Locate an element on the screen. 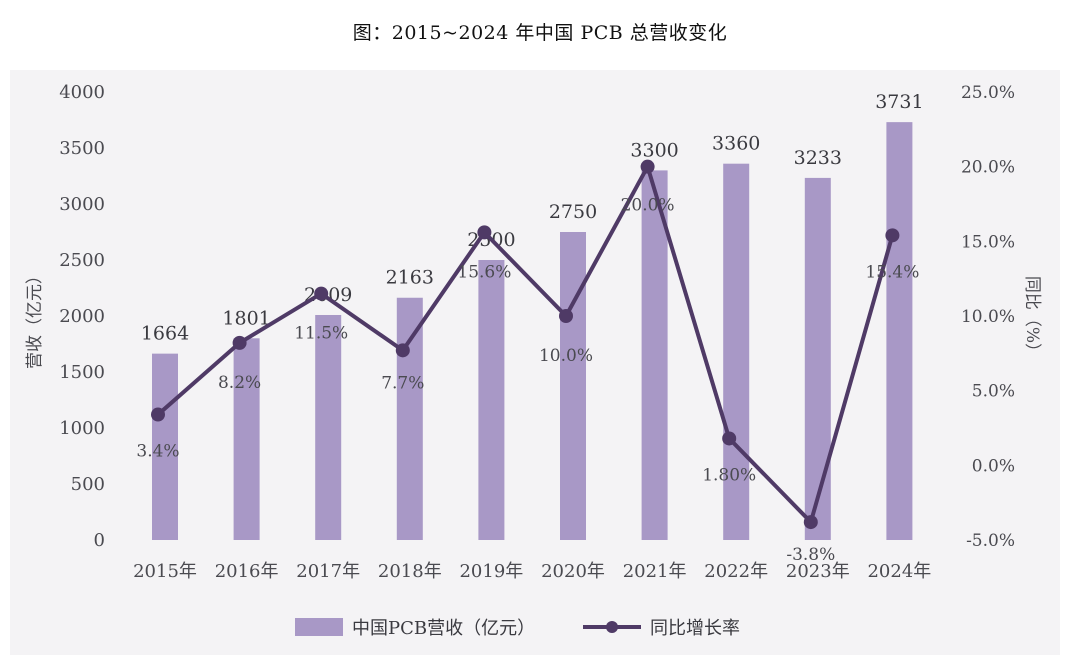  bar-value-label: 3360 is located at coordinates (736, 144).